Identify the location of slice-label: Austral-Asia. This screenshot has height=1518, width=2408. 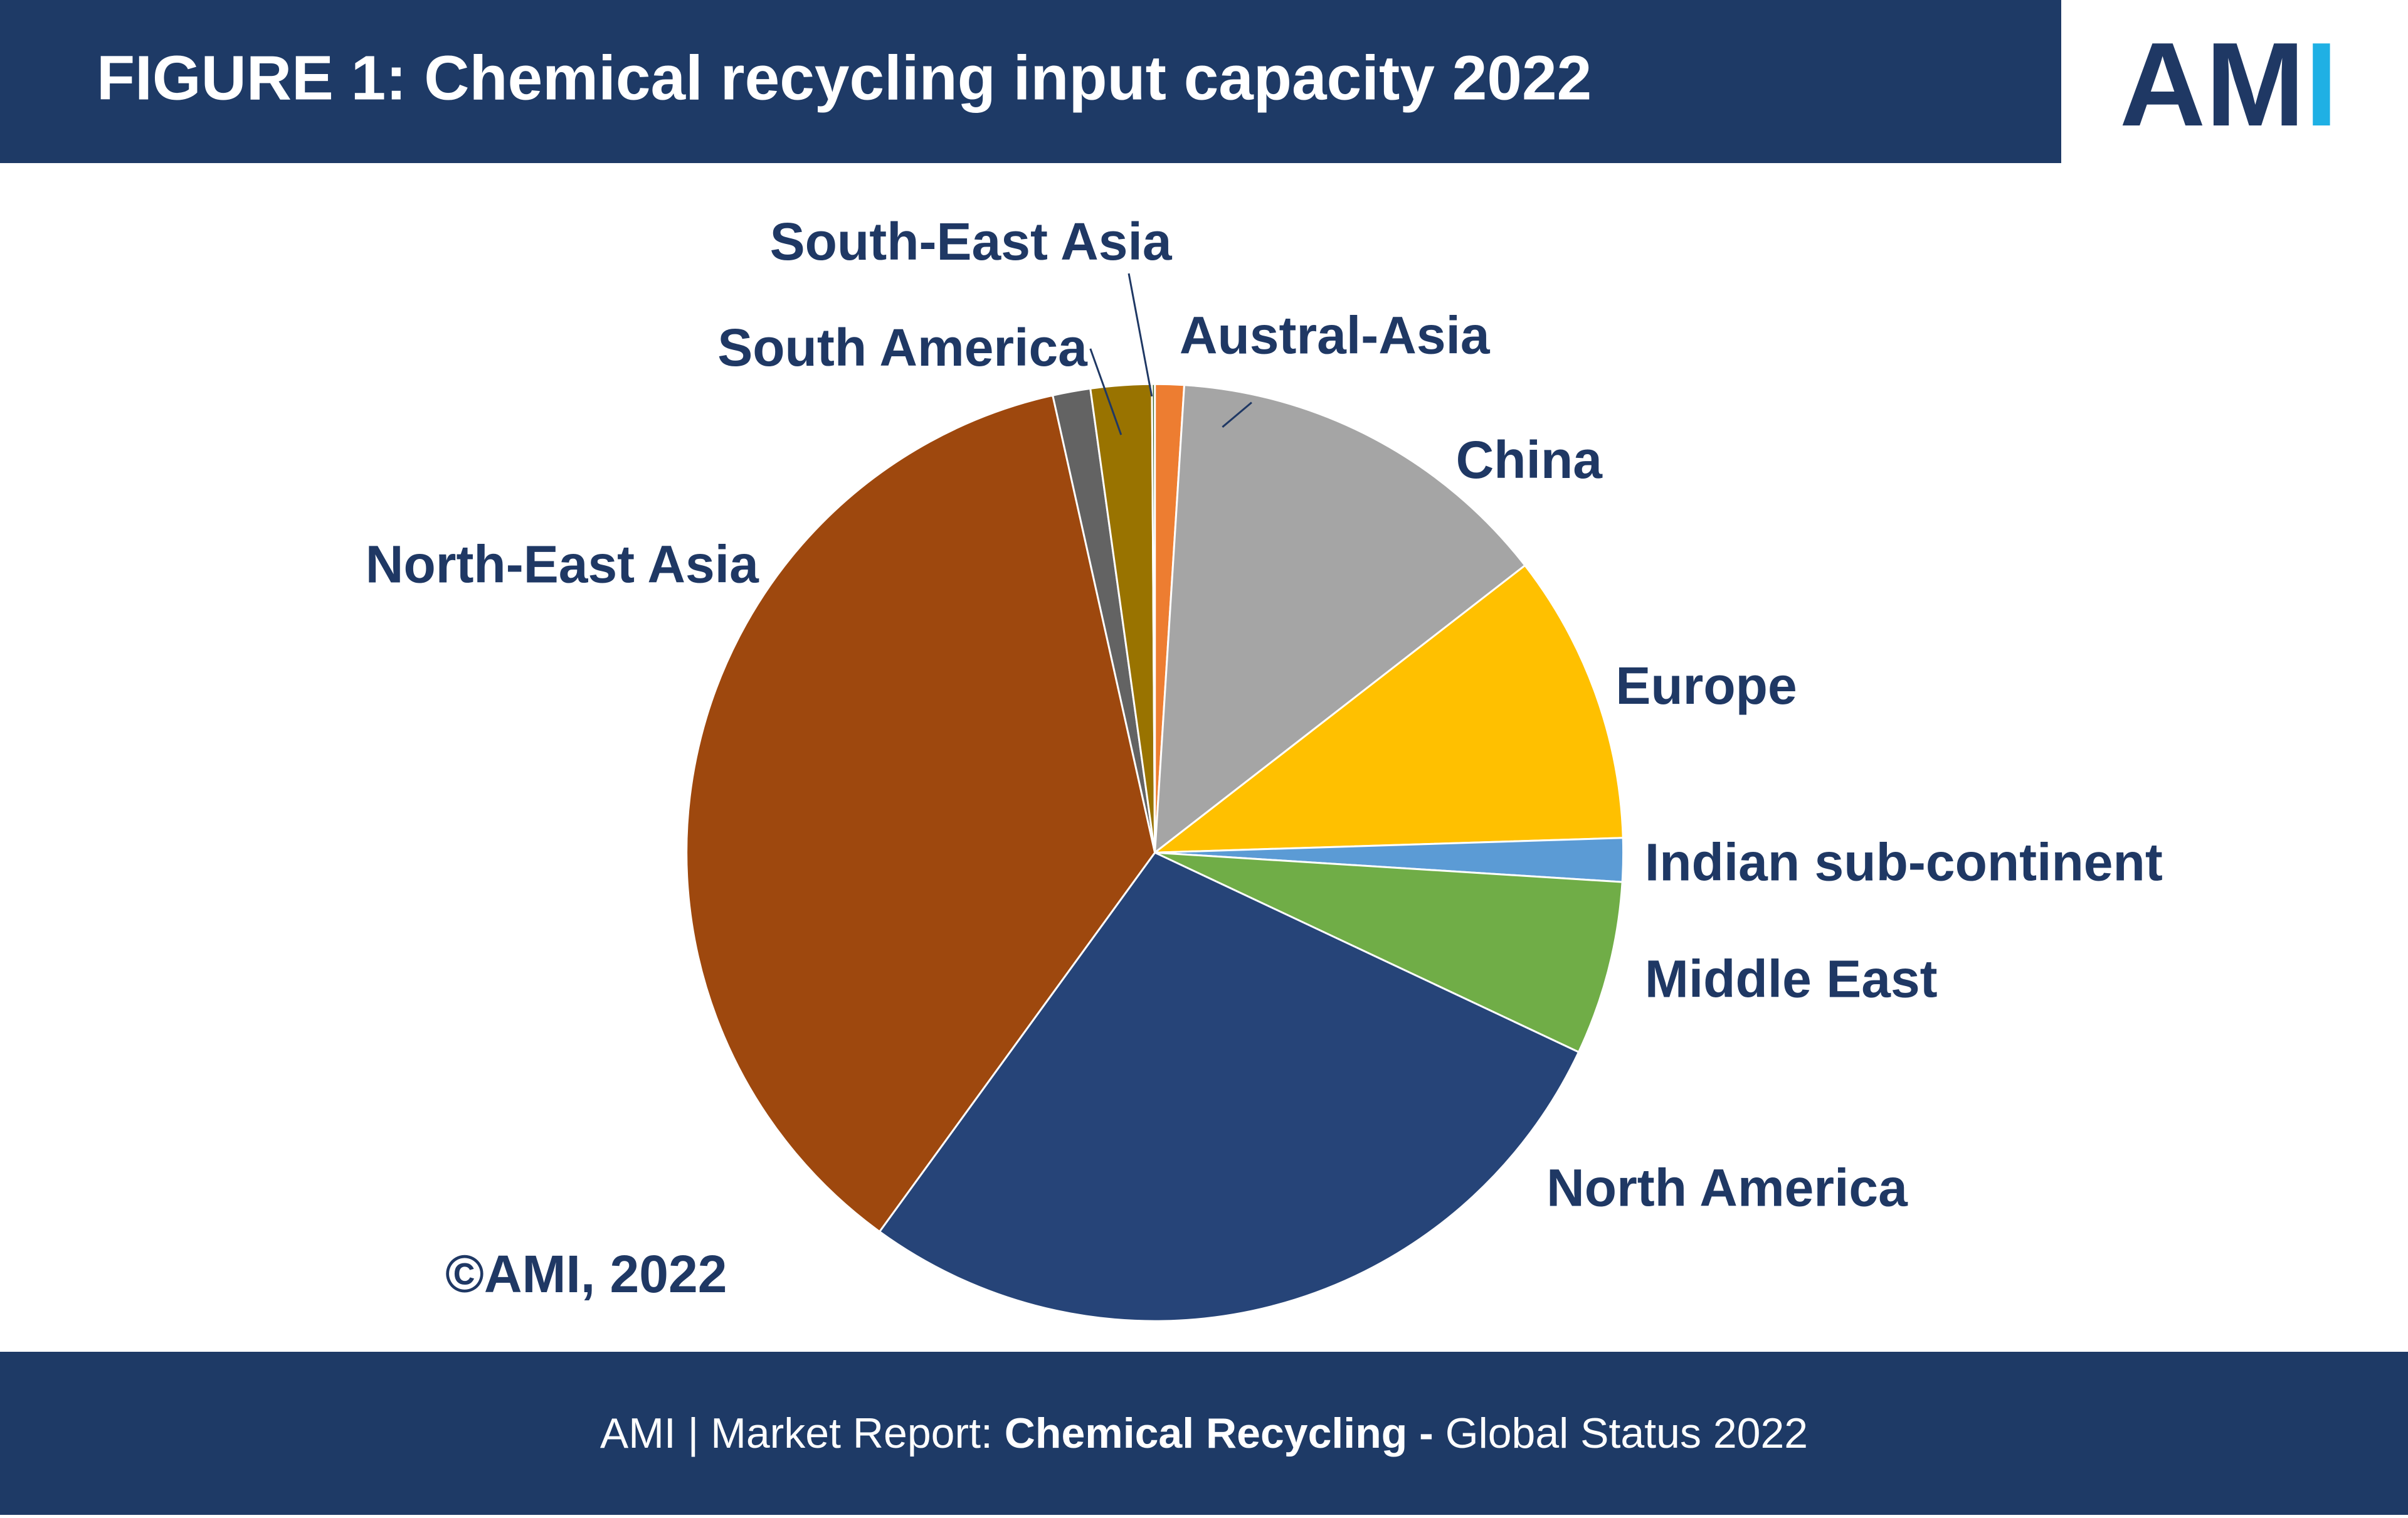
(1335, 334).